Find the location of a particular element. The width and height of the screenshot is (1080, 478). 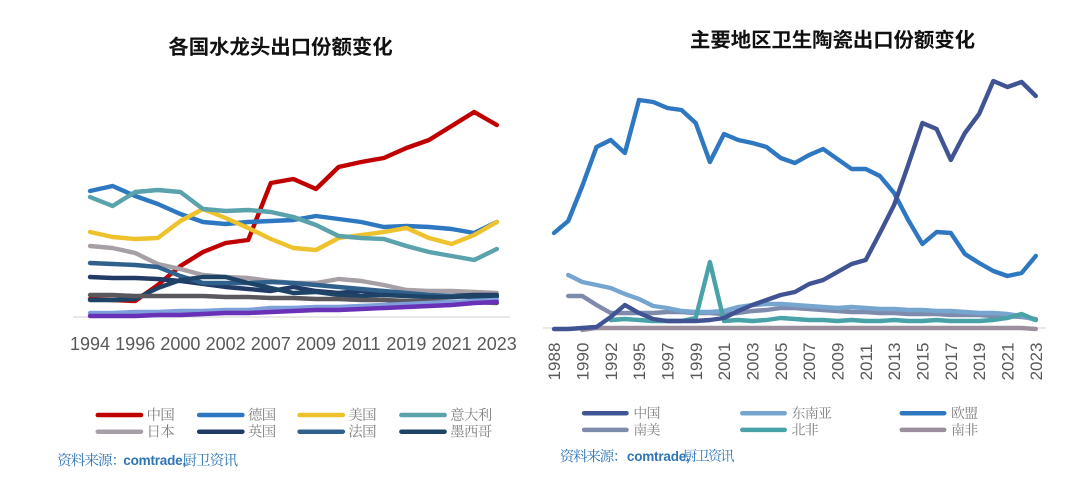

svg-text: 1997 is located at coordinates (668, 362).